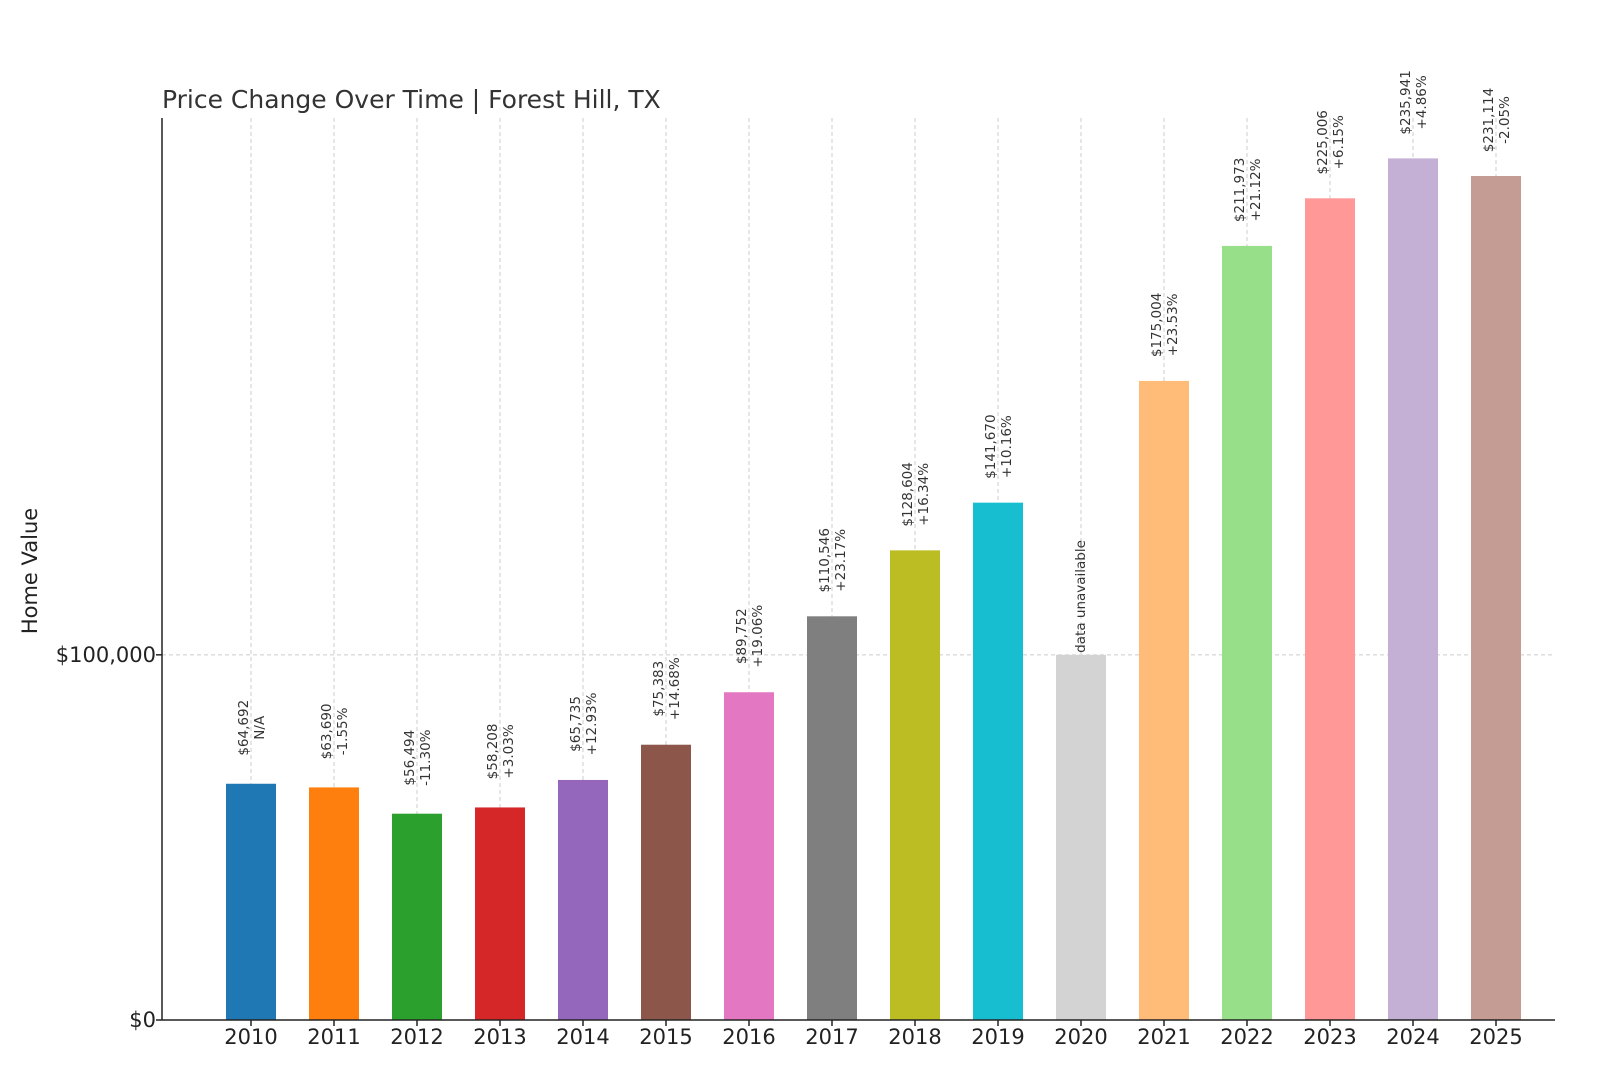 The height and width of the screenshot is (1067, 1600). Describe the element at coordinates (997, 1037) in the screenshot. I see `x-tick-label: 2019` at that location.